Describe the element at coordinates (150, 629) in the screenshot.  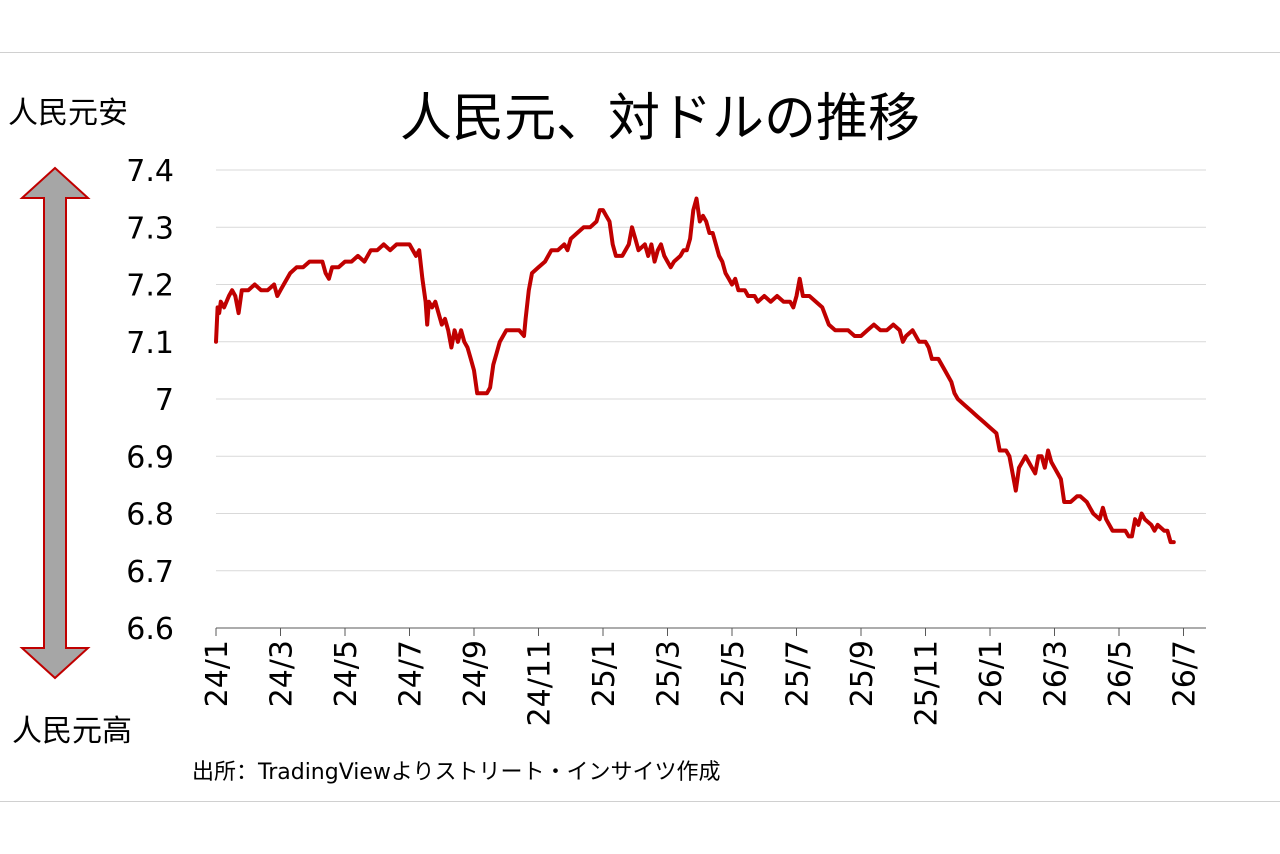
I see `y-tick-label: 6.6` at that location.